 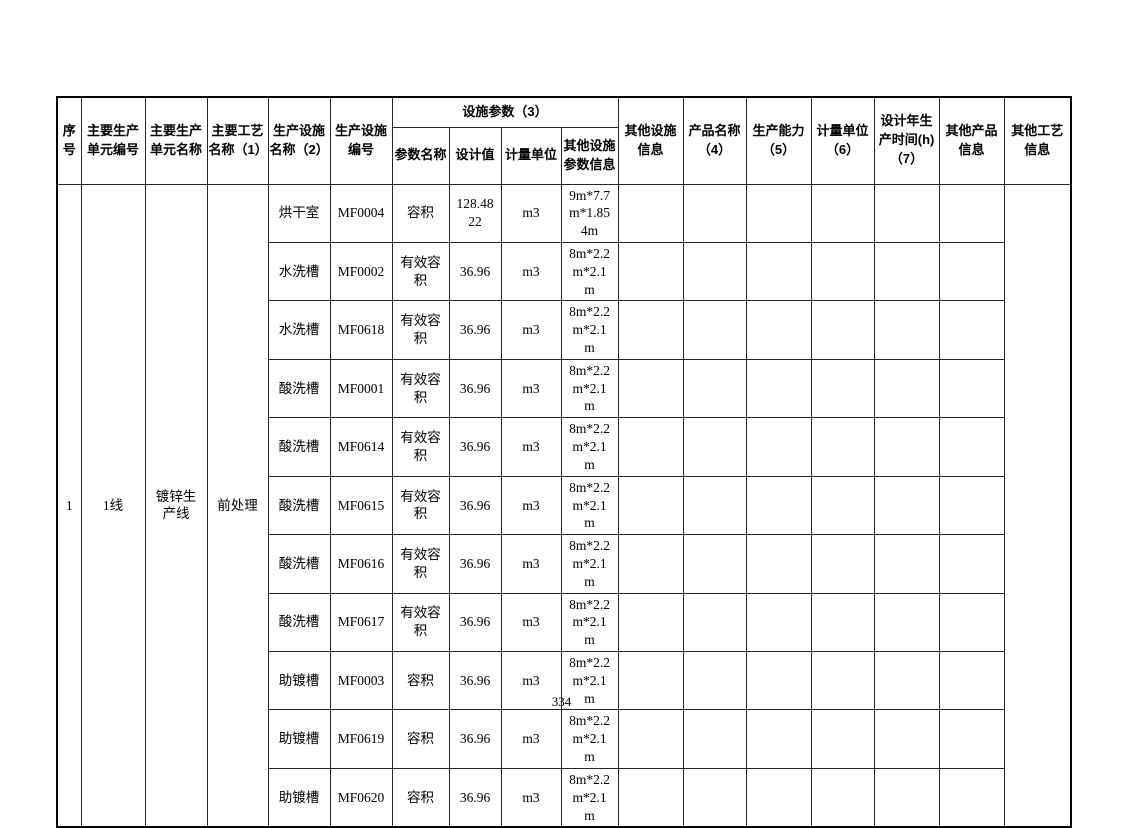 I want to click on facility-no-cell: MF0002, so click(x=361, y=271).